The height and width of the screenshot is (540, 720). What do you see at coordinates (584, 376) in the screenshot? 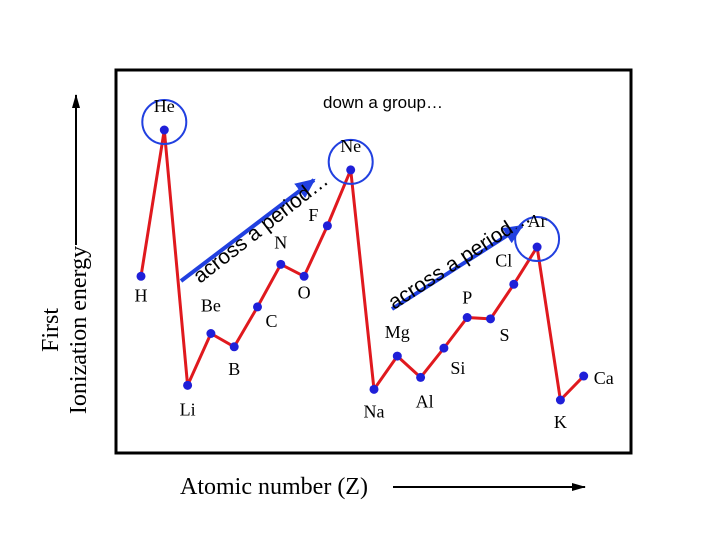
I see `data-point-ca` at bounding box center [584, 376].